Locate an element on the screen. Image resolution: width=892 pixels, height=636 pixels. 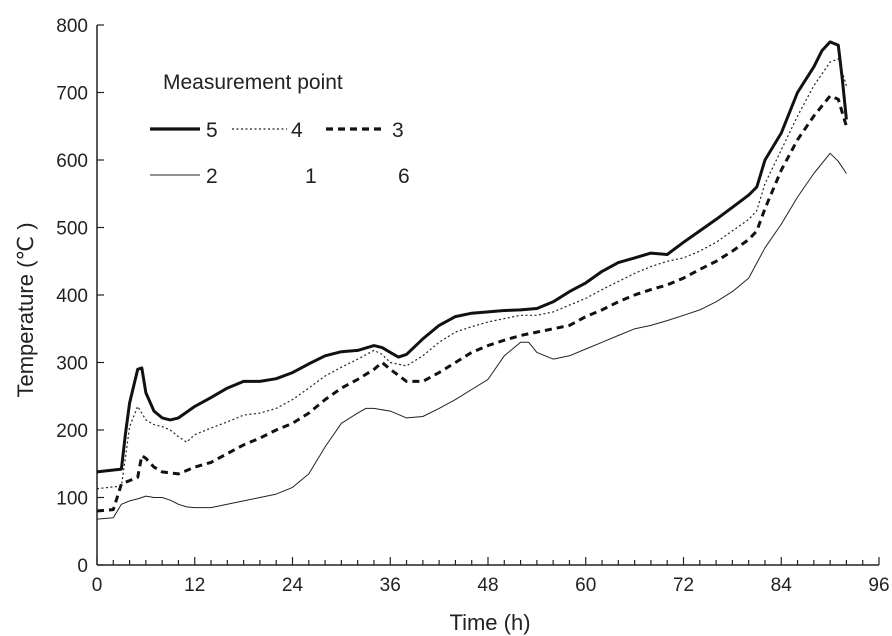
legend: Measurement point 5 4 3 2 1 6 is located at coordinates (280, 129).